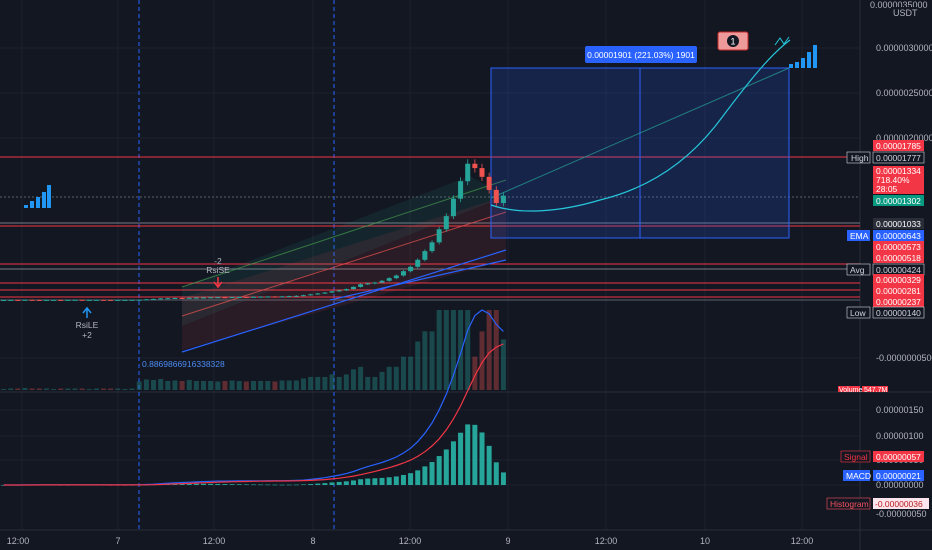  Describe the element at coordinates (898, 302) in the screenshot. I see `svg-text: 0.00000237` at that location.